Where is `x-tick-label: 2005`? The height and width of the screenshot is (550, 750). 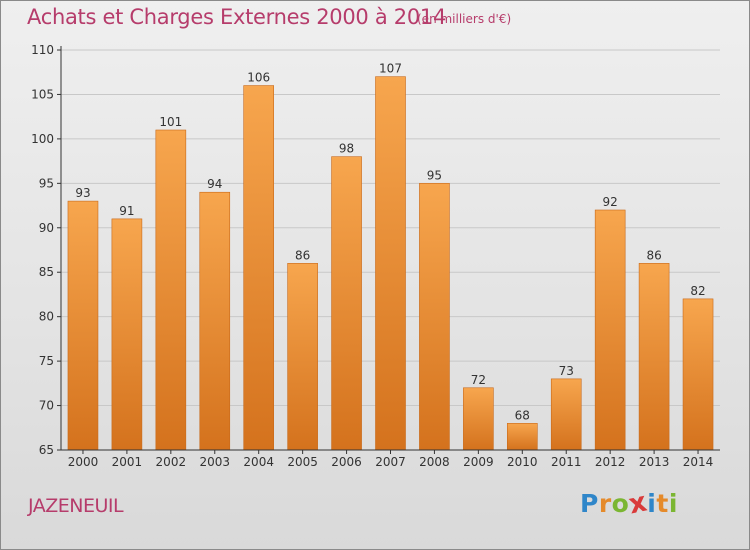 x-tick-label: 2005 is located at coordinates (302, 462).